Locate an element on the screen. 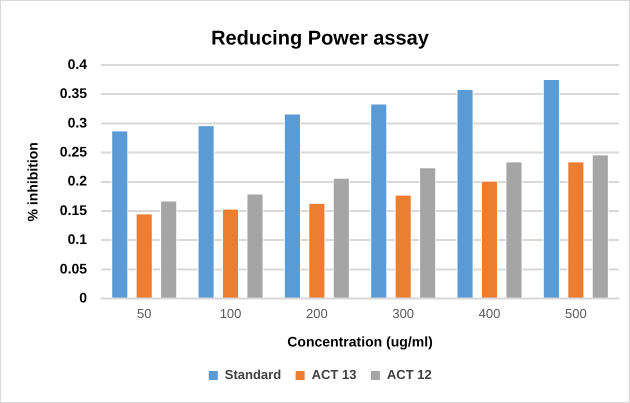 This screenshot has width=630, height=403. x-tick-label: 200 is located at coordinates (317, 313).